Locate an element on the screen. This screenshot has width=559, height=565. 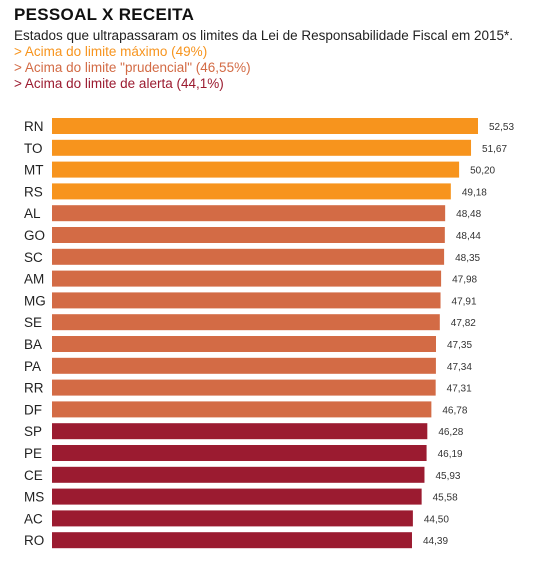
bar-ac is located at coordinates (232, 518).